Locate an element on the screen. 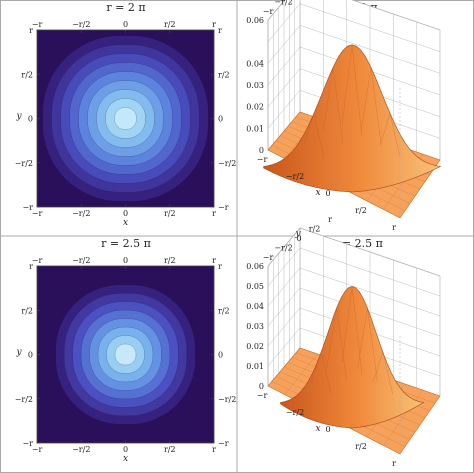 The image size is (474, 473). mesh-line is located at coordinates (403, 417).